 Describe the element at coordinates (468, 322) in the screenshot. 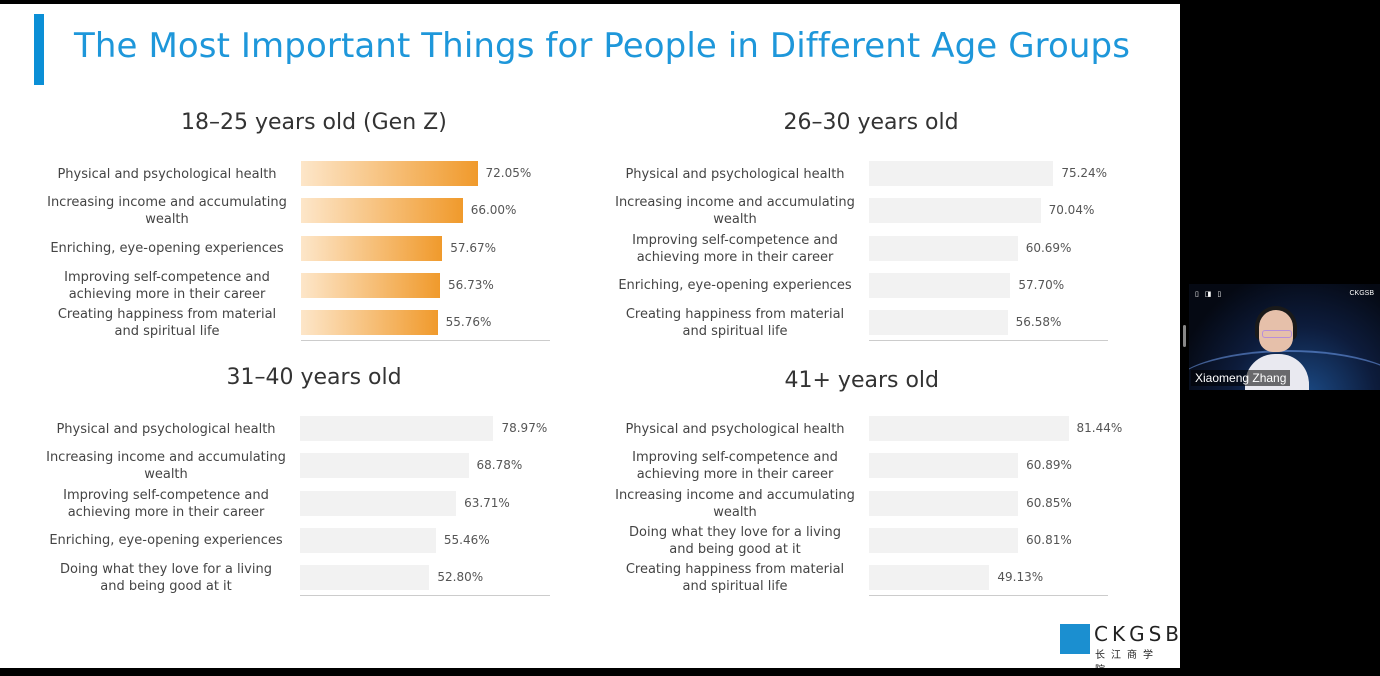

I see `data-label: 55.76%` at that location.